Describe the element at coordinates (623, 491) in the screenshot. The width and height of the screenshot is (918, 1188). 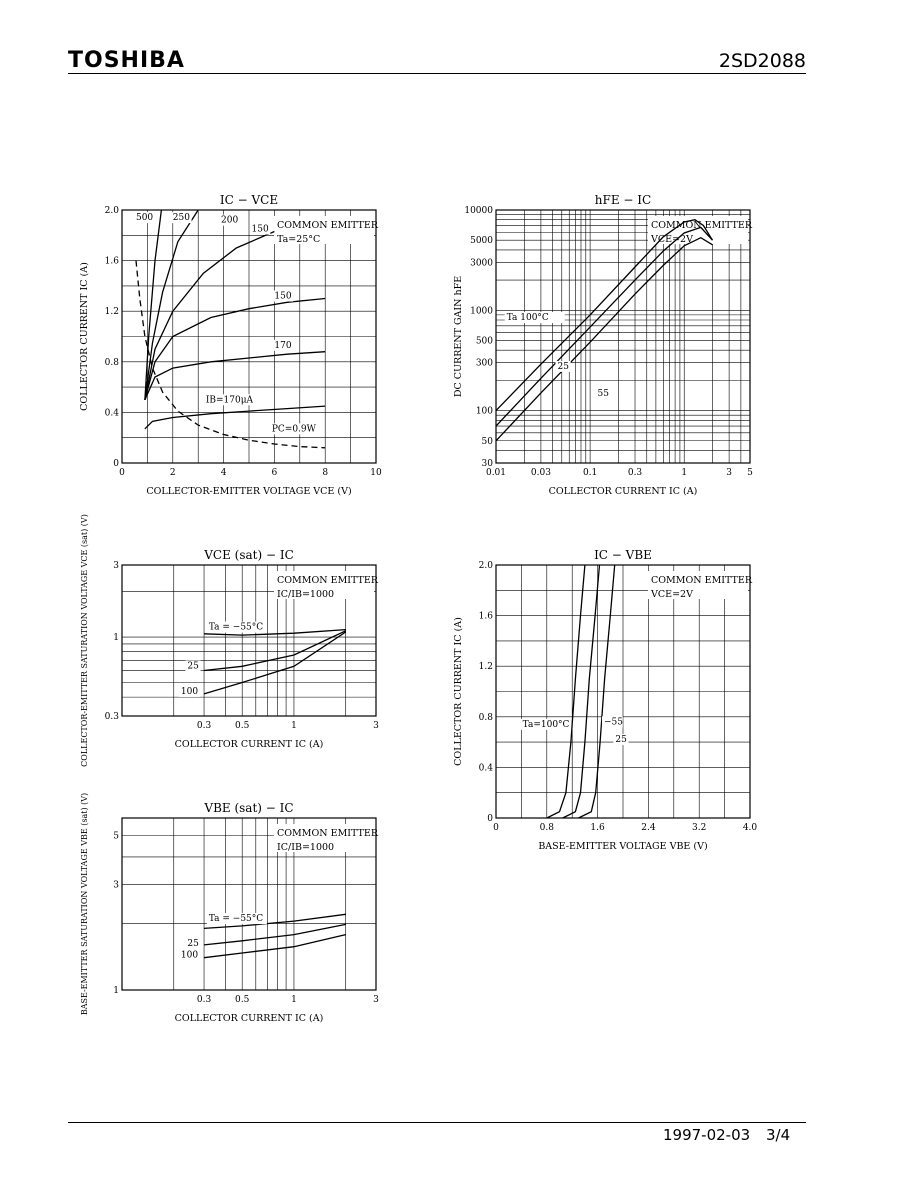
I see `hfe-ic-x-axis-label: COLLECTOR CURRENT IC (A)` at that location.